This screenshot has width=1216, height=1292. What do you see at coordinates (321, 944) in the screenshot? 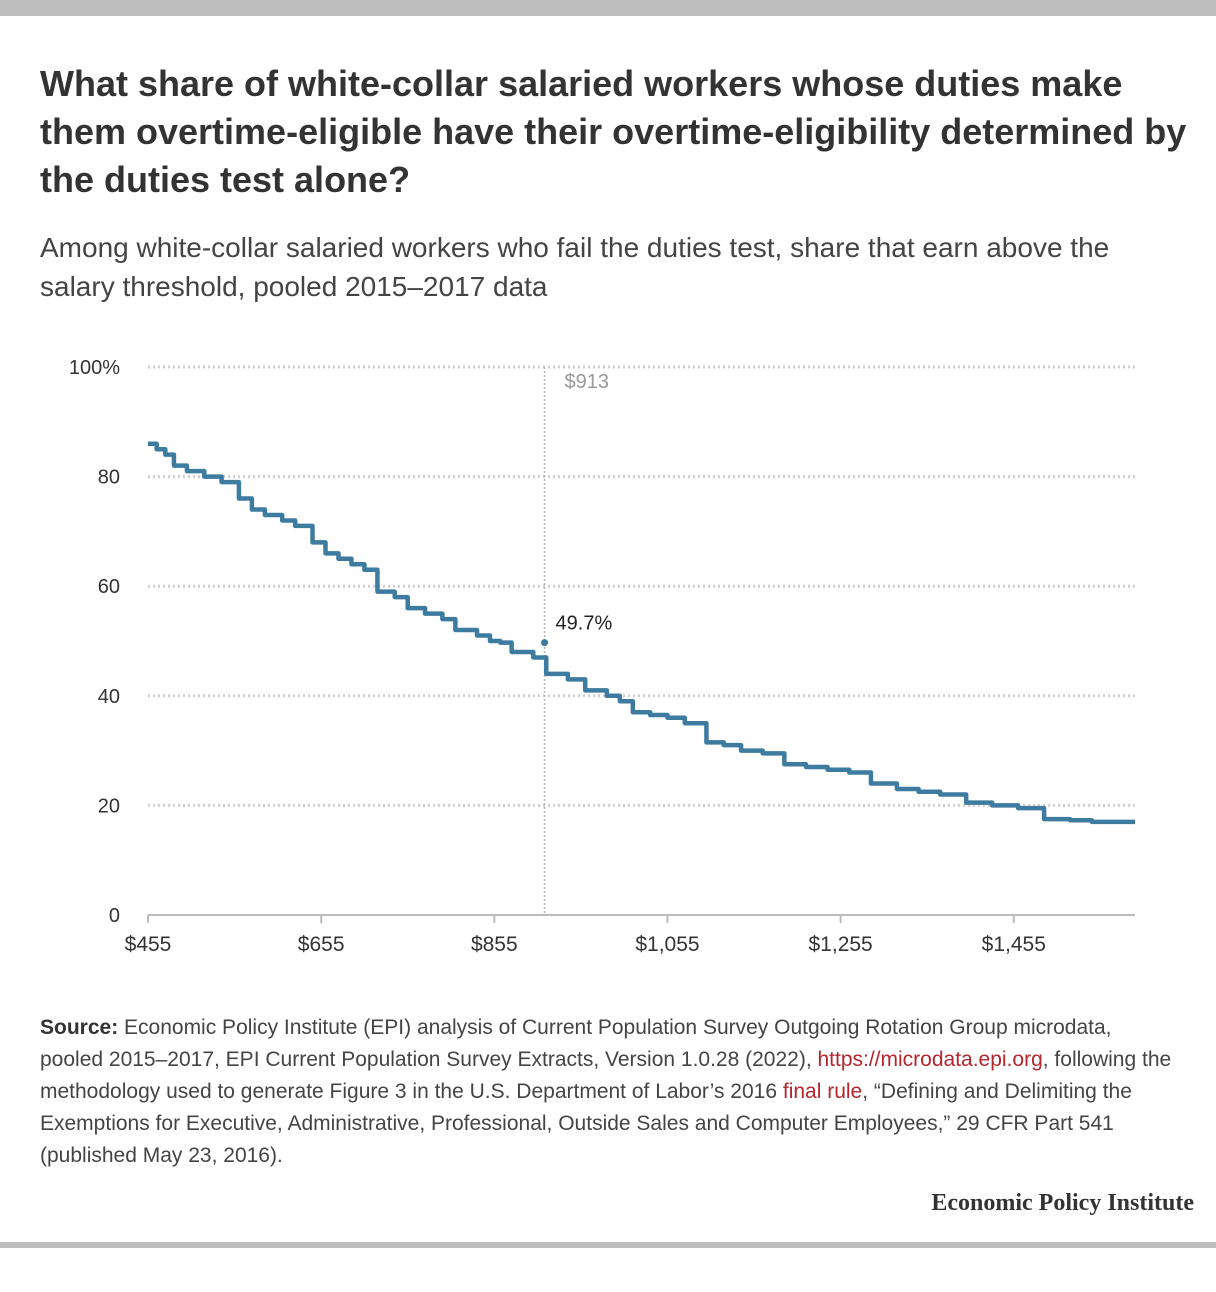
I see `x-tick-label: $655` at bounding box center [321, 944].